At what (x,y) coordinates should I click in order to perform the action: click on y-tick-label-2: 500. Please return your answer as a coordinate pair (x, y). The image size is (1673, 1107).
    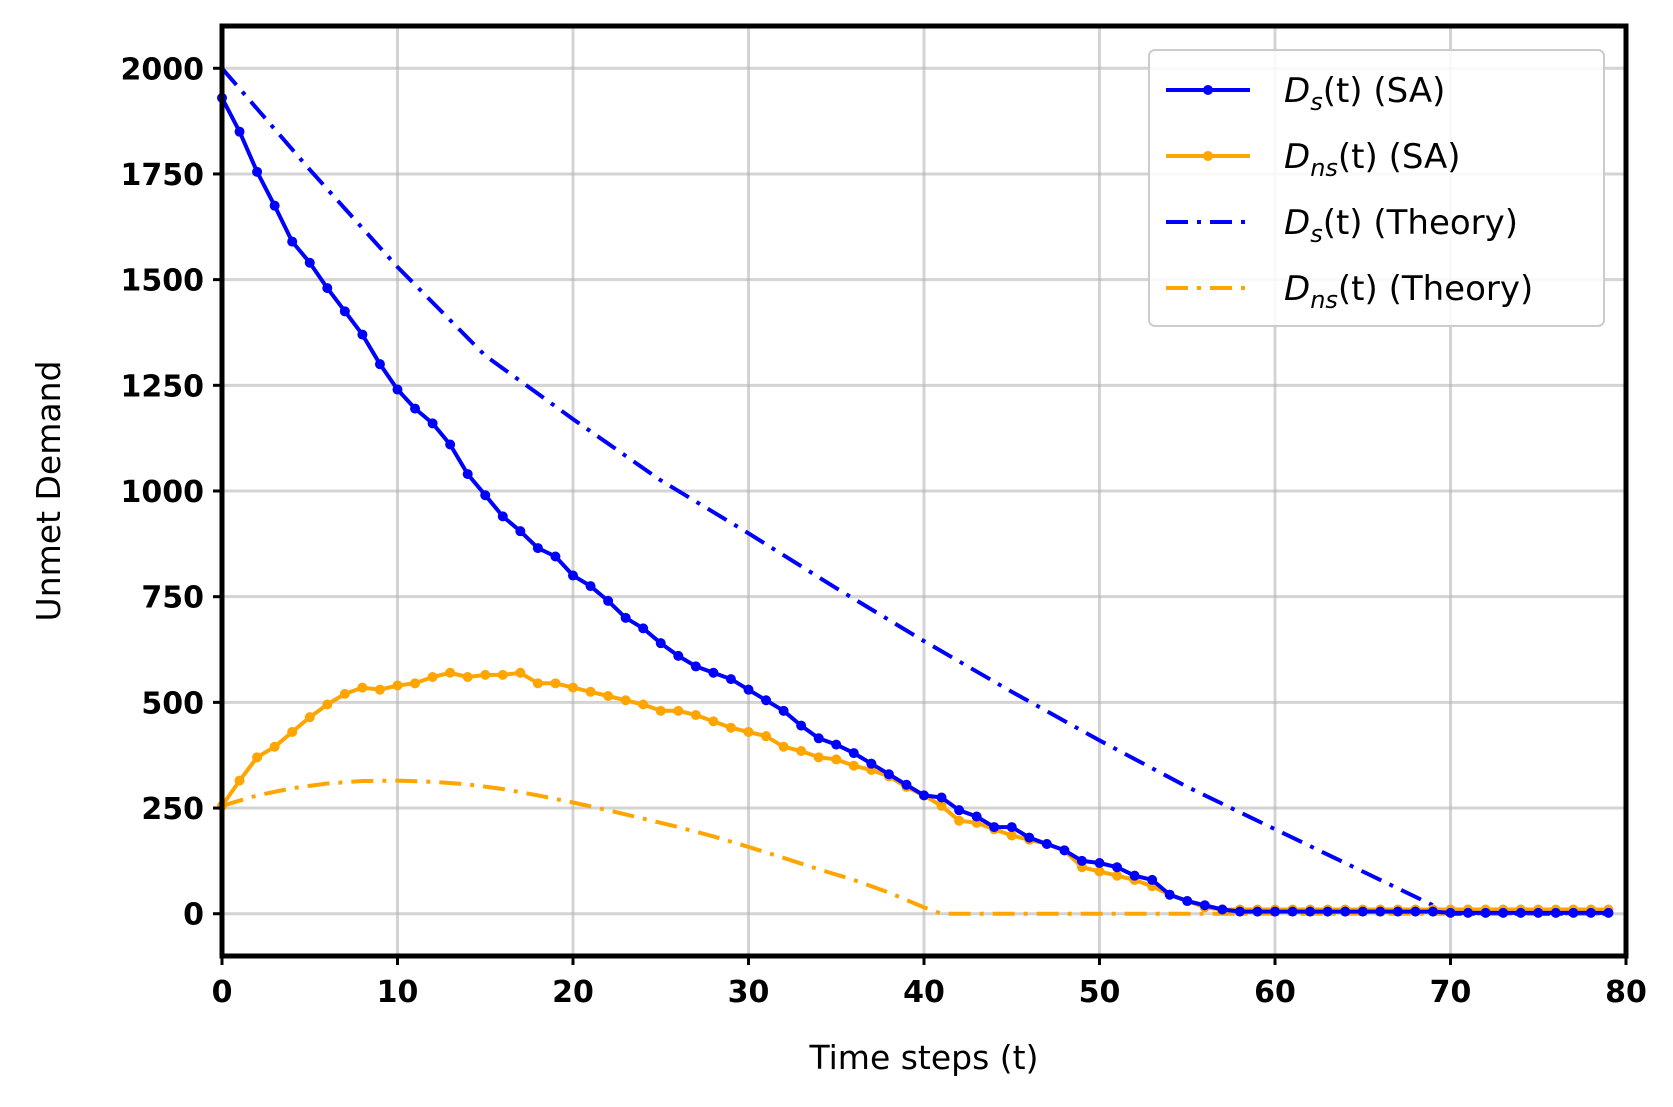
    Looking at the image, I should click on (172, 703).